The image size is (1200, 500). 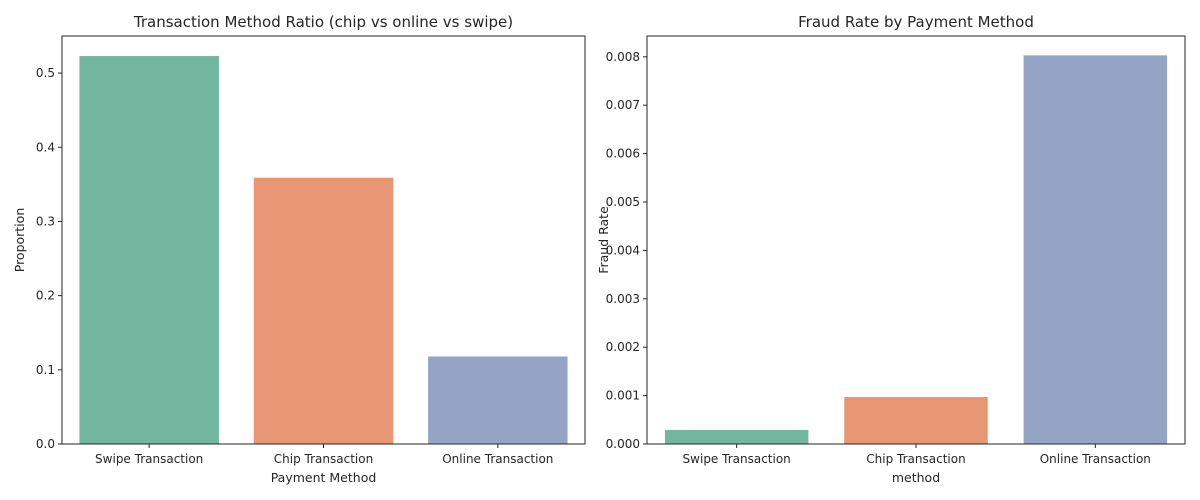 What do you see at coordinates (623, 444) in the screenshot?
I see `y-tick-label: 0.000` at bounding box center [623, 444].